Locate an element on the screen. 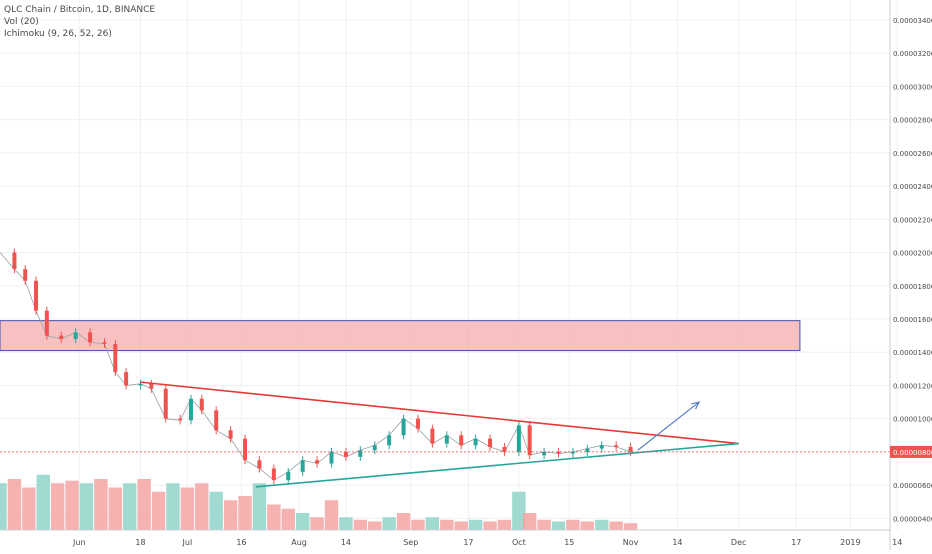  ichimoku-indicator-label: Ichimoku (9, 26, 52, 26) is located at coordinates (58, 34).